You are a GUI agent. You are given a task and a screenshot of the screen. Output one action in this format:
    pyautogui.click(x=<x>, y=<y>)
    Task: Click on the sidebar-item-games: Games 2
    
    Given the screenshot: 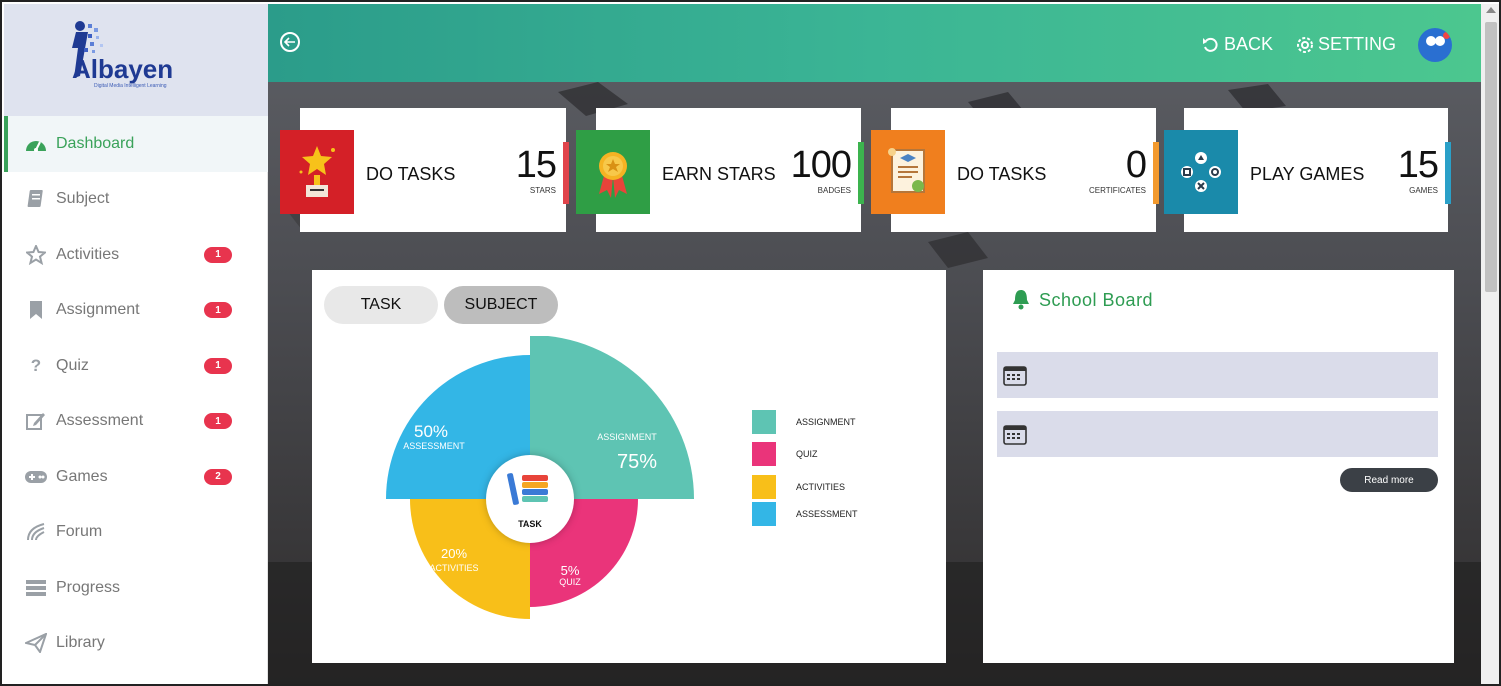 What is the action you would take?
    pyautogui.click(x=136, y=477)
    